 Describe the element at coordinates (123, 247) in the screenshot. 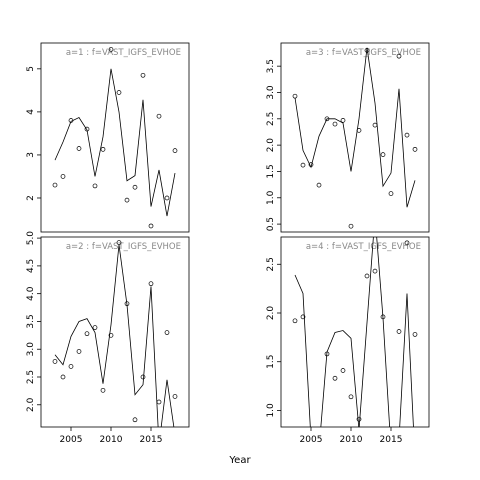

I see `panel-title: a=2 : f=VAST_IGFS_EVHOE` at that location.